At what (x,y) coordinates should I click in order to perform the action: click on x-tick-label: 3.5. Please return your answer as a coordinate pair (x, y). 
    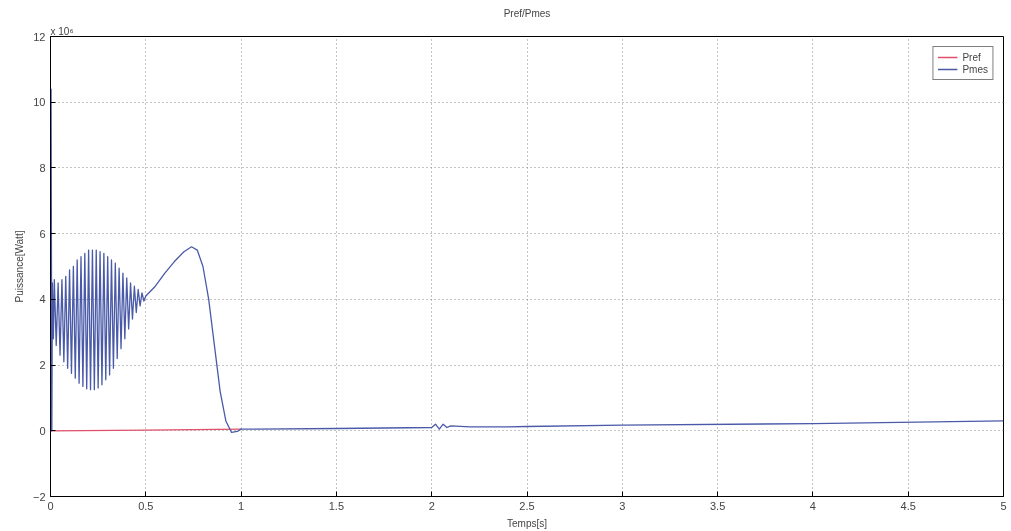
    Looking at the image, I should click on (717, 505).